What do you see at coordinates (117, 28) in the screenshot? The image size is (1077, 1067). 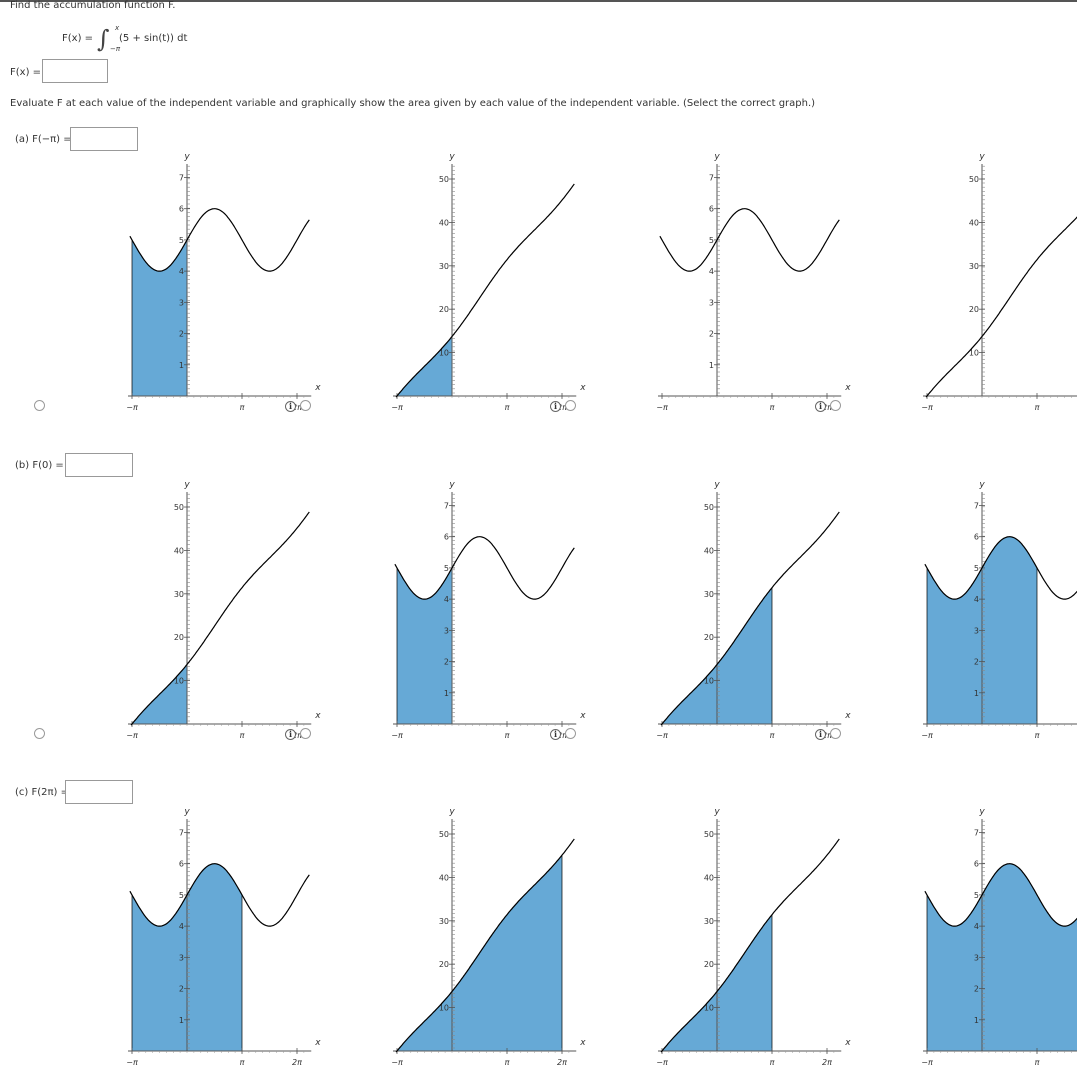 I see `upper-limit: x` at bounding box center [117, 28].